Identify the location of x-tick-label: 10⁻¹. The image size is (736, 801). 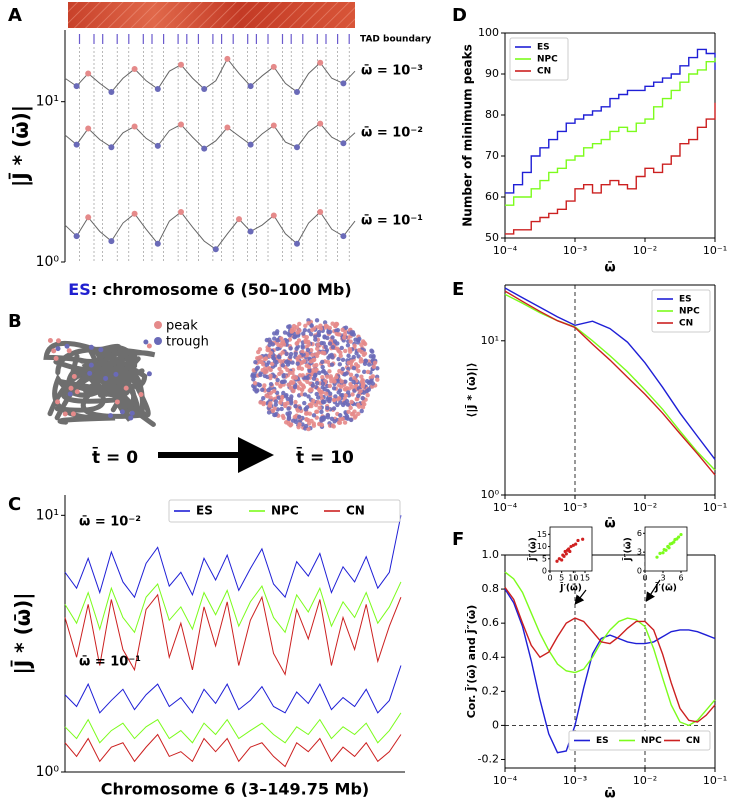
(715, 507).